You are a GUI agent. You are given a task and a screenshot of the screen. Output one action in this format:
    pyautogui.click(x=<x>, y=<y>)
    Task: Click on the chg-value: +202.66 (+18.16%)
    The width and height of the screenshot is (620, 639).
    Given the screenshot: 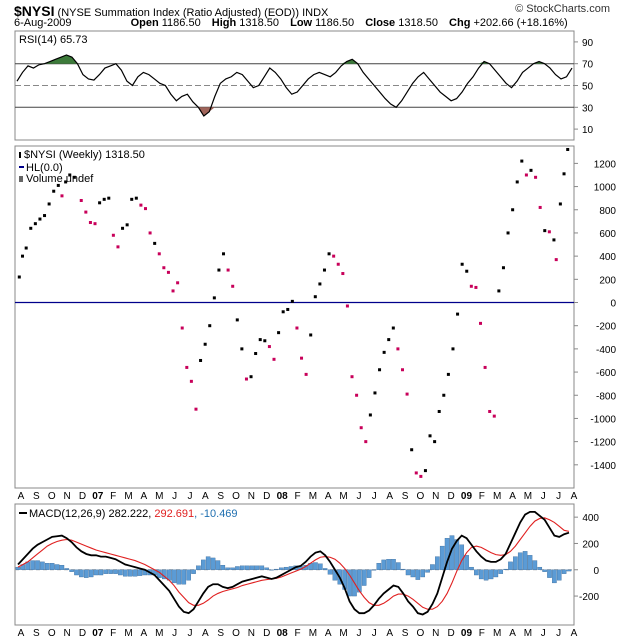 What is the action you would take?
    pyautogui.click(x=520, y=23)
    